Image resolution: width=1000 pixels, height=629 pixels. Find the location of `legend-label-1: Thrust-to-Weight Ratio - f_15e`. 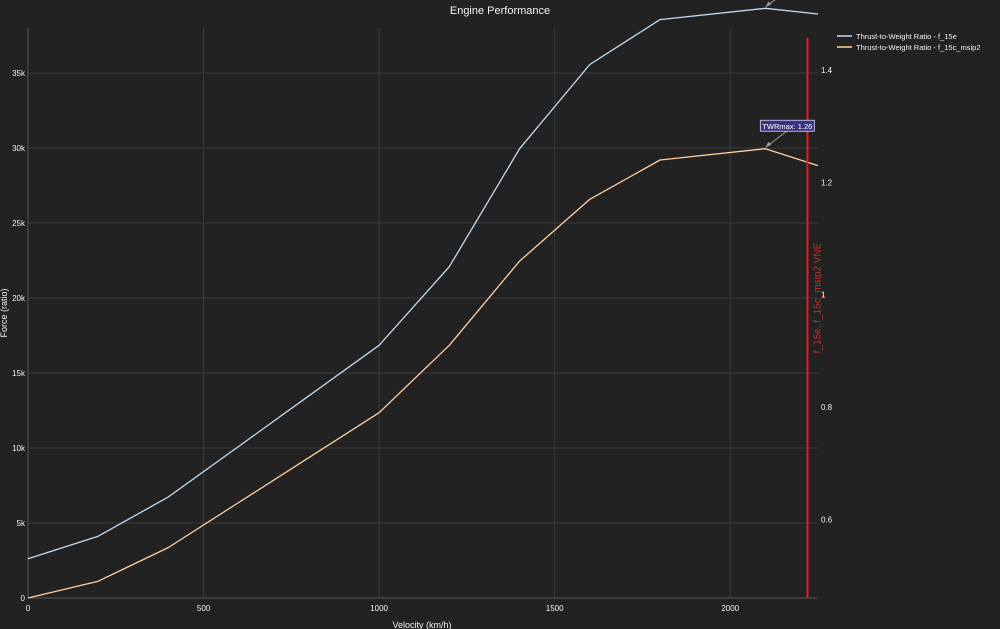

legend-label-1: Thrust-to-Weight Ratio - f_15e is located at coordinates (906, 36).